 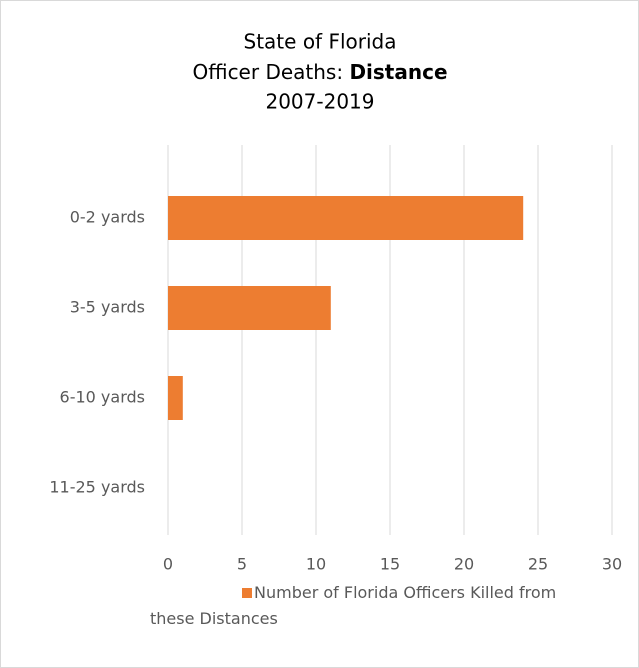 I want to click on x-tick-label: 30, so click(x=612, y=564).